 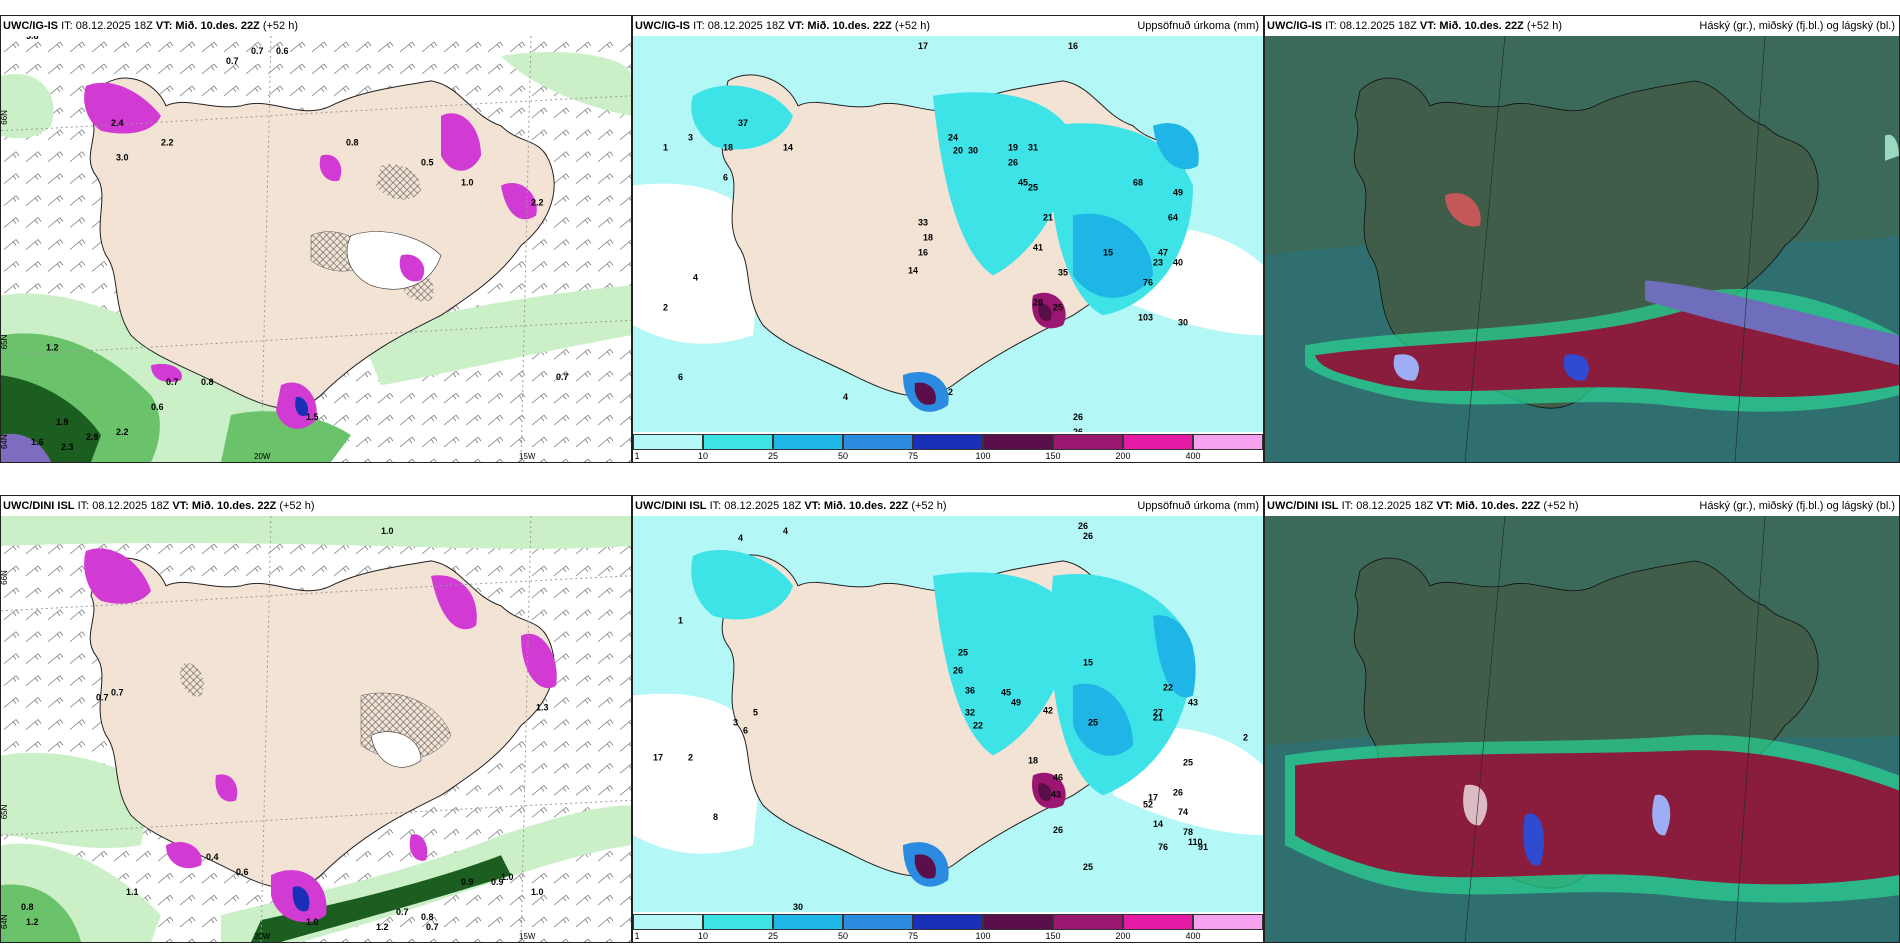 What do you see at coordinates (1145, 317) in the screenshot?
I see `value-label: 103` at bounding box center [1145, 317].